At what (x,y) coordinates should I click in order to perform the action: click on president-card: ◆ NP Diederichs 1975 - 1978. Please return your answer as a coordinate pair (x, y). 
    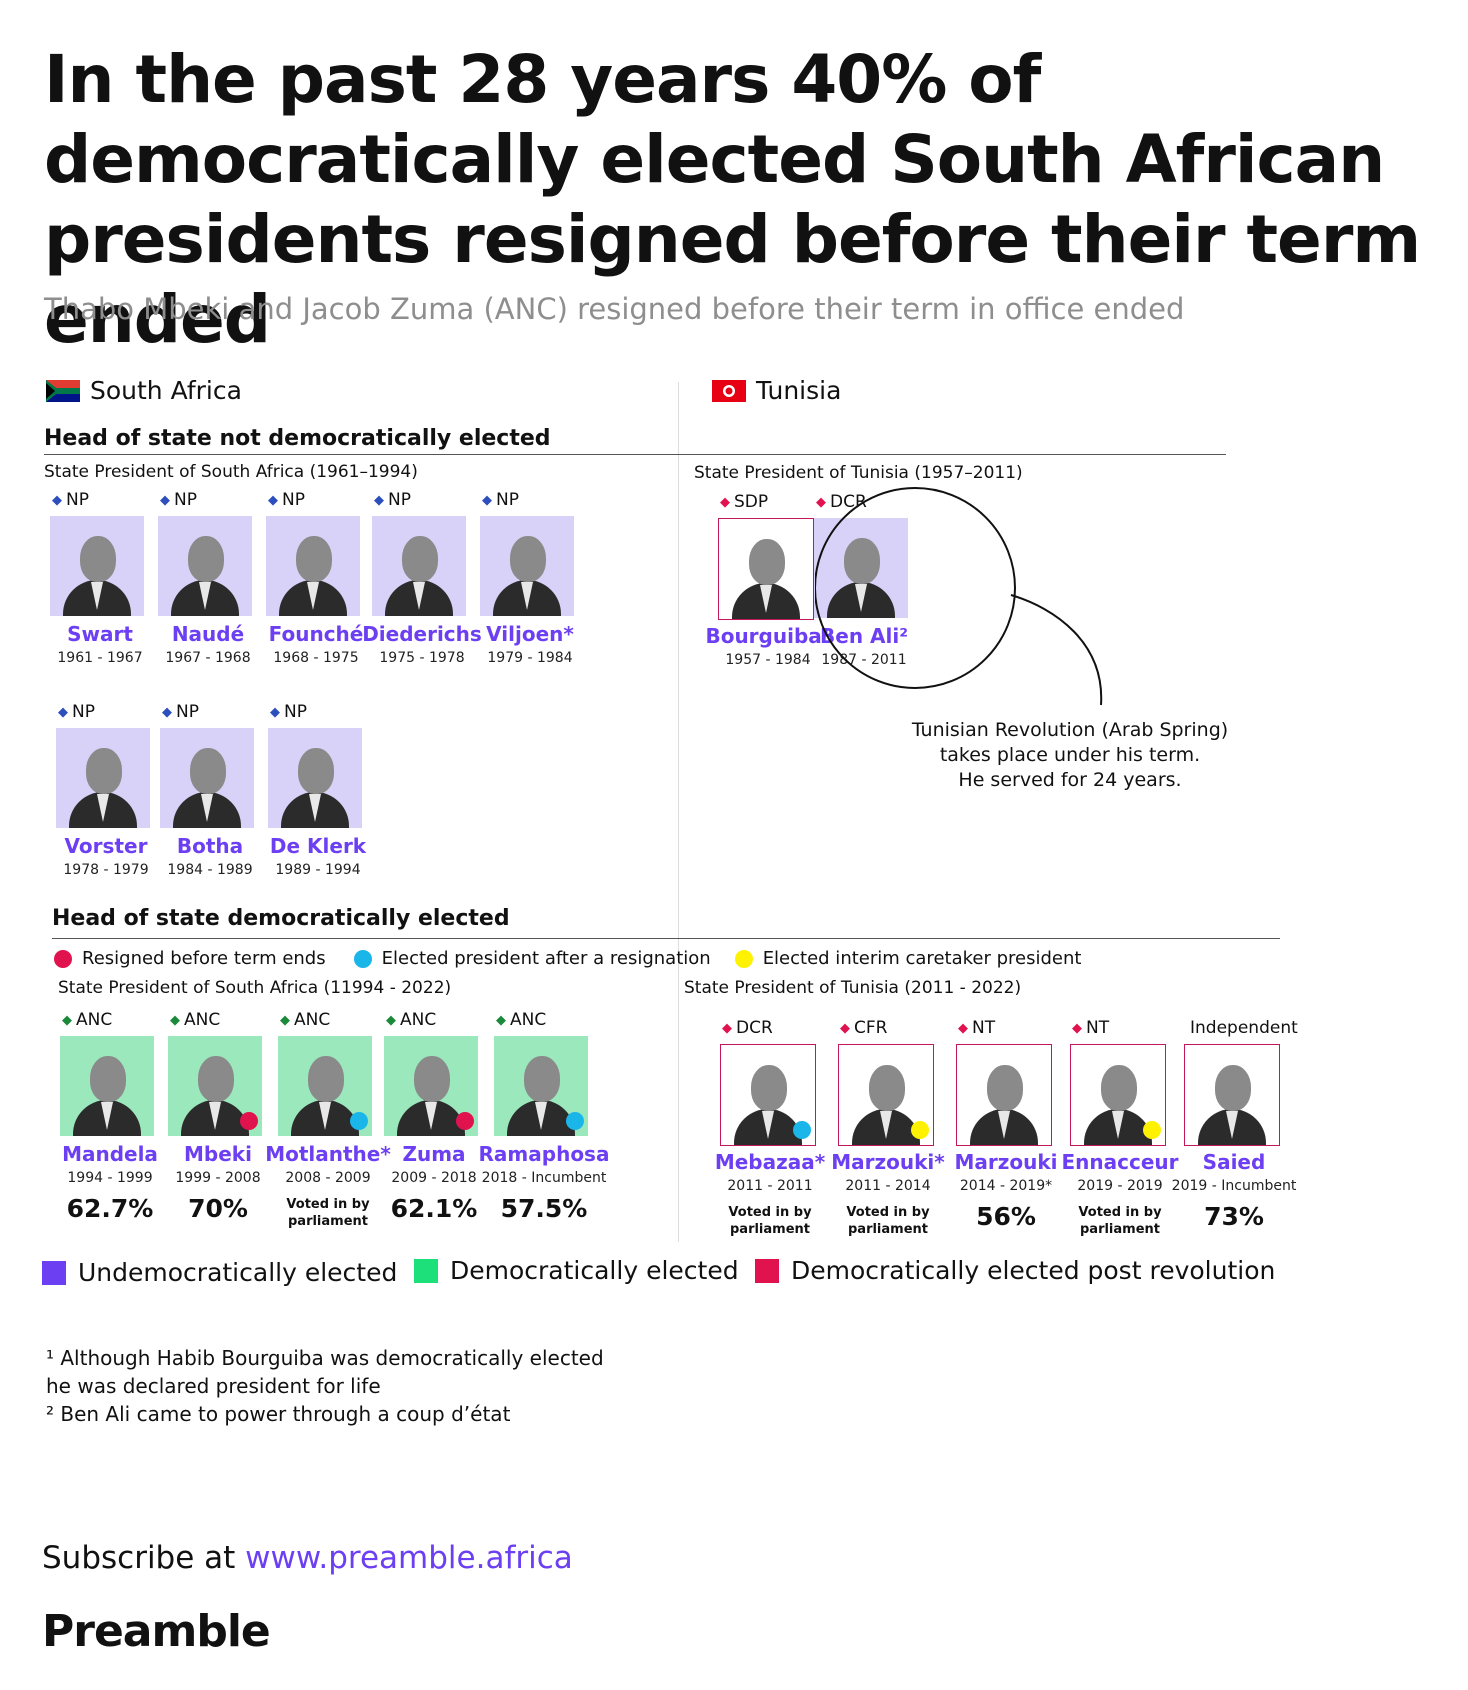
    Looking at the image, I should click on (422, 605).